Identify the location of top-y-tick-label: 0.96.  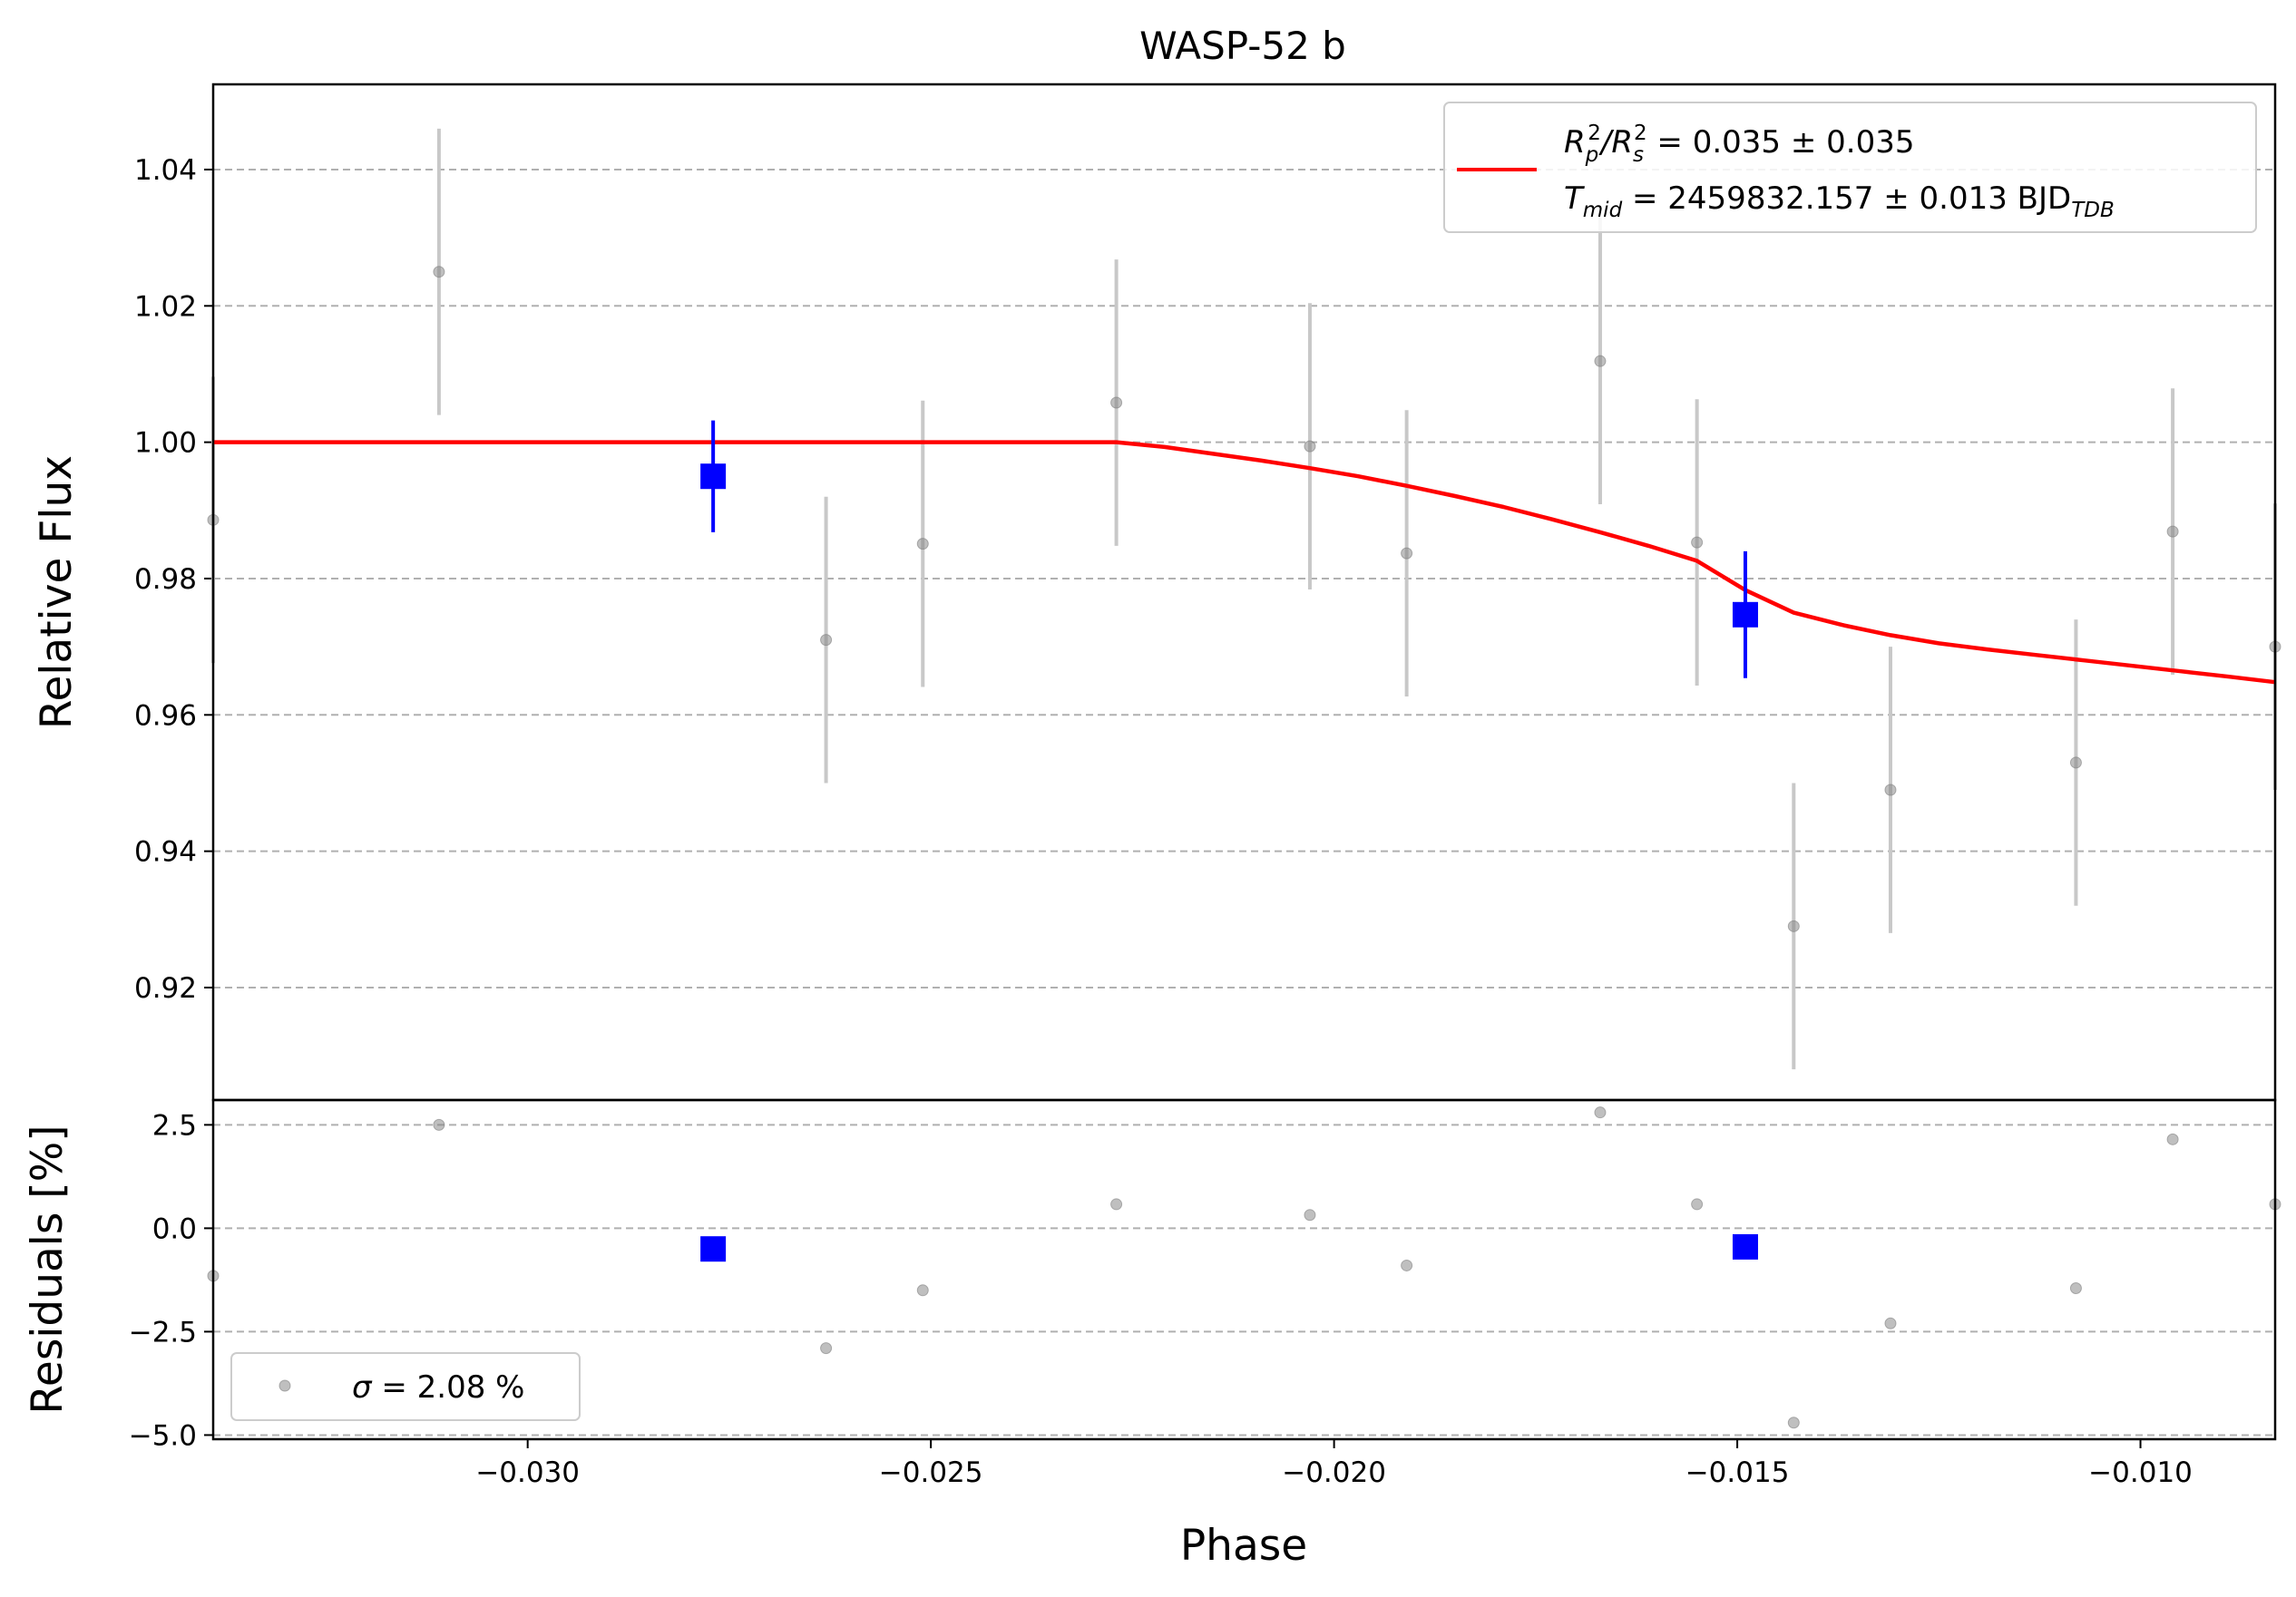
(165, 715).